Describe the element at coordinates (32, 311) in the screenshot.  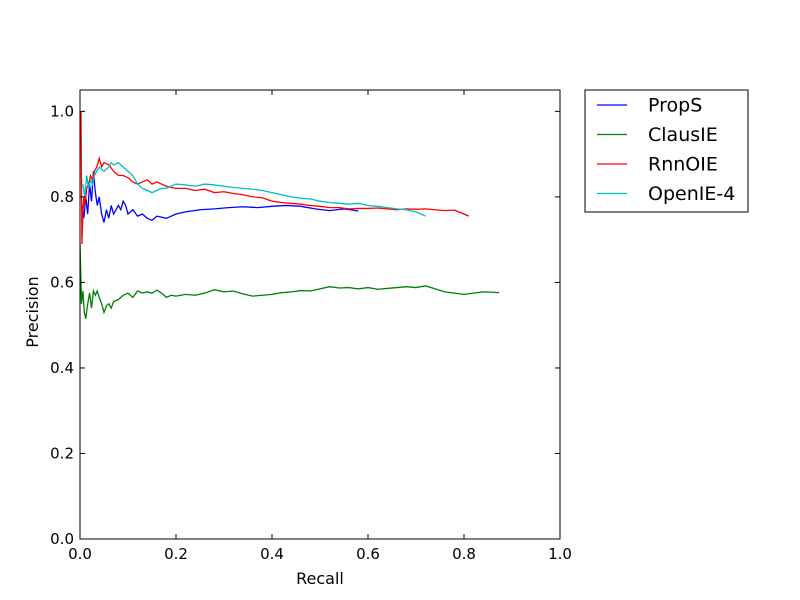
I see `y-axis-label: Precision` at that location.